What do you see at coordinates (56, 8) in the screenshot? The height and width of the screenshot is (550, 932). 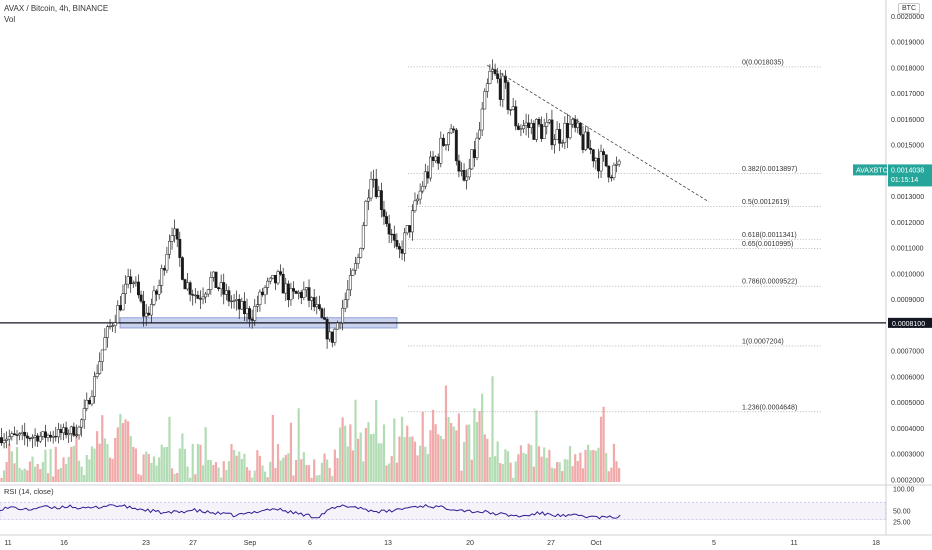 I see `symbol-title: AVAX / Bitcoin, 4h, BINANCE` at bounding box center [56, 8].